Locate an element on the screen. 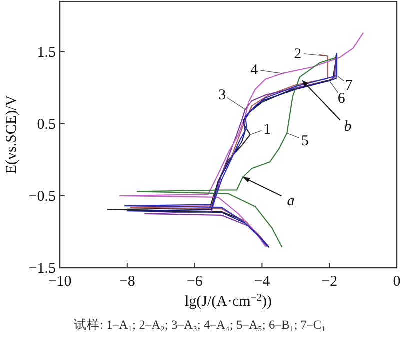  series-label: 1 is located at coordinates (268, 130).